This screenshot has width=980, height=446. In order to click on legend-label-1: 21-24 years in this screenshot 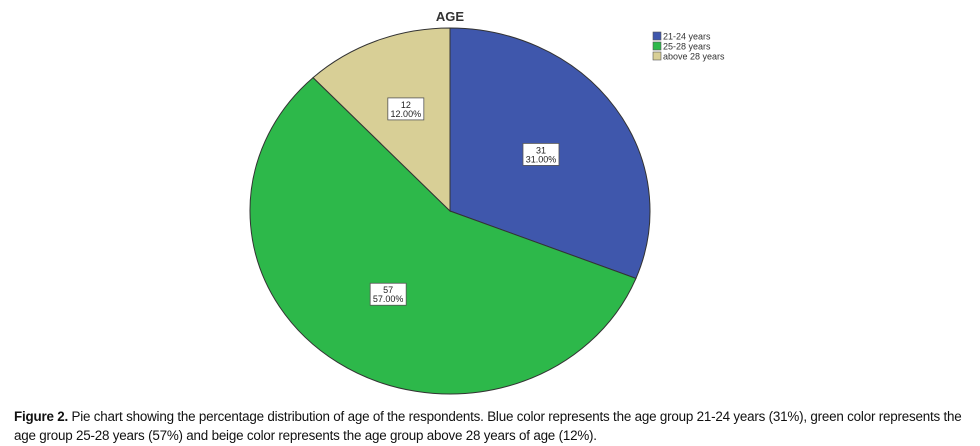, I will do `click(687, 37)`.